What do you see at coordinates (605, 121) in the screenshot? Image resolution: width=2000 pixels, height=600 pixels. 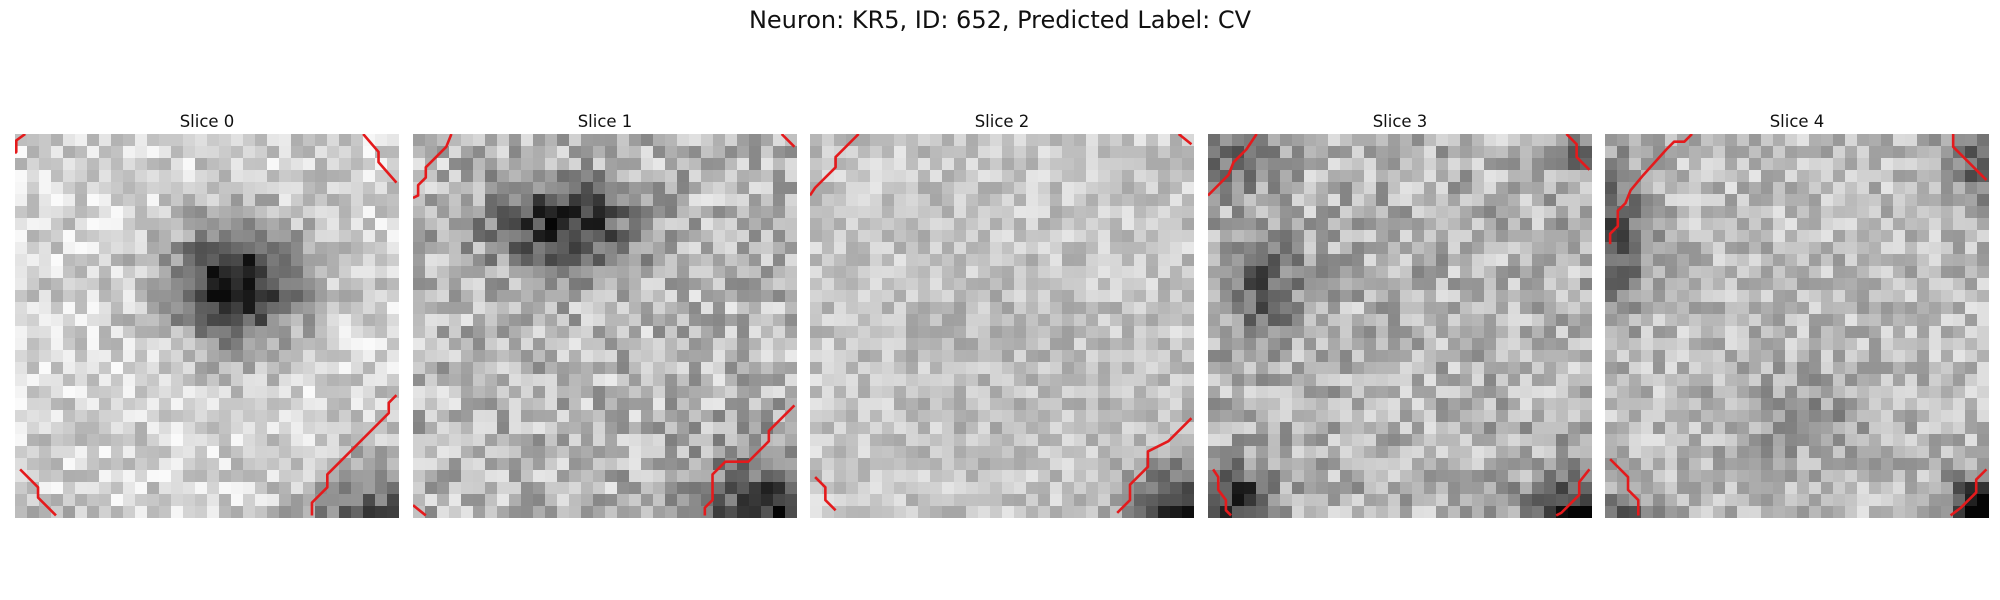 I see `slice-title: Slice 1` at bounding box center [605, 121].